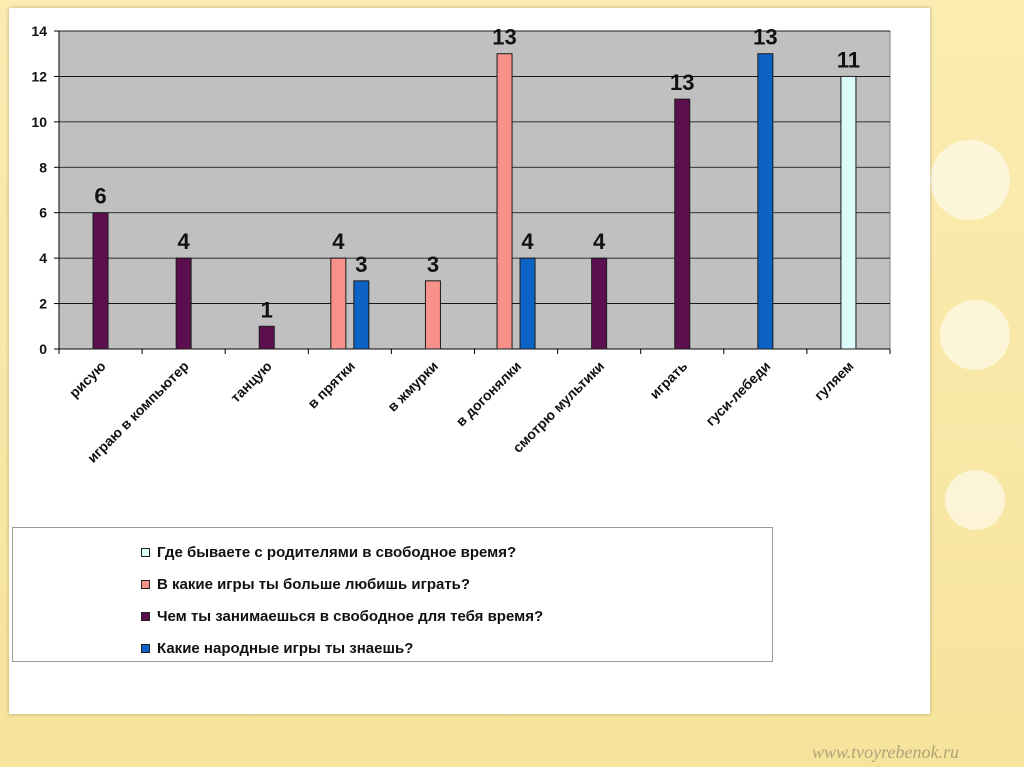 This screenshot has width=1024, height=767. I want to click on y-tick-label: 4, so click(43, 258).